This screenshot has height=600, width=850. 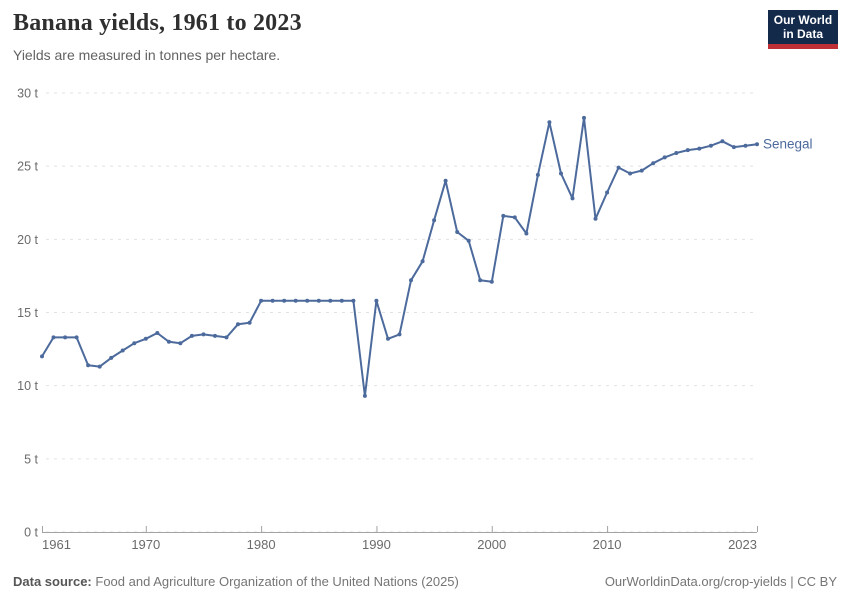 I want to click on series-entity-label: Senegal, so click(x=788, y=144).